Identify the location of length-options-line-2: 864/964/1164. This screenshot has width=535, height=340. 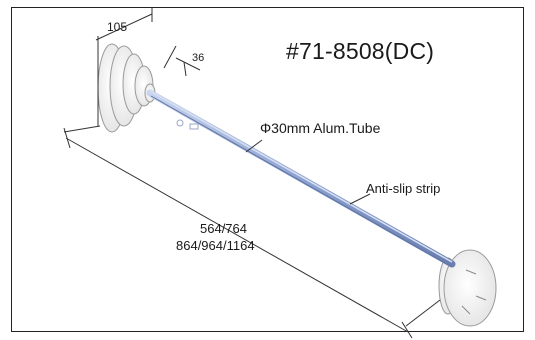
(215, 245).